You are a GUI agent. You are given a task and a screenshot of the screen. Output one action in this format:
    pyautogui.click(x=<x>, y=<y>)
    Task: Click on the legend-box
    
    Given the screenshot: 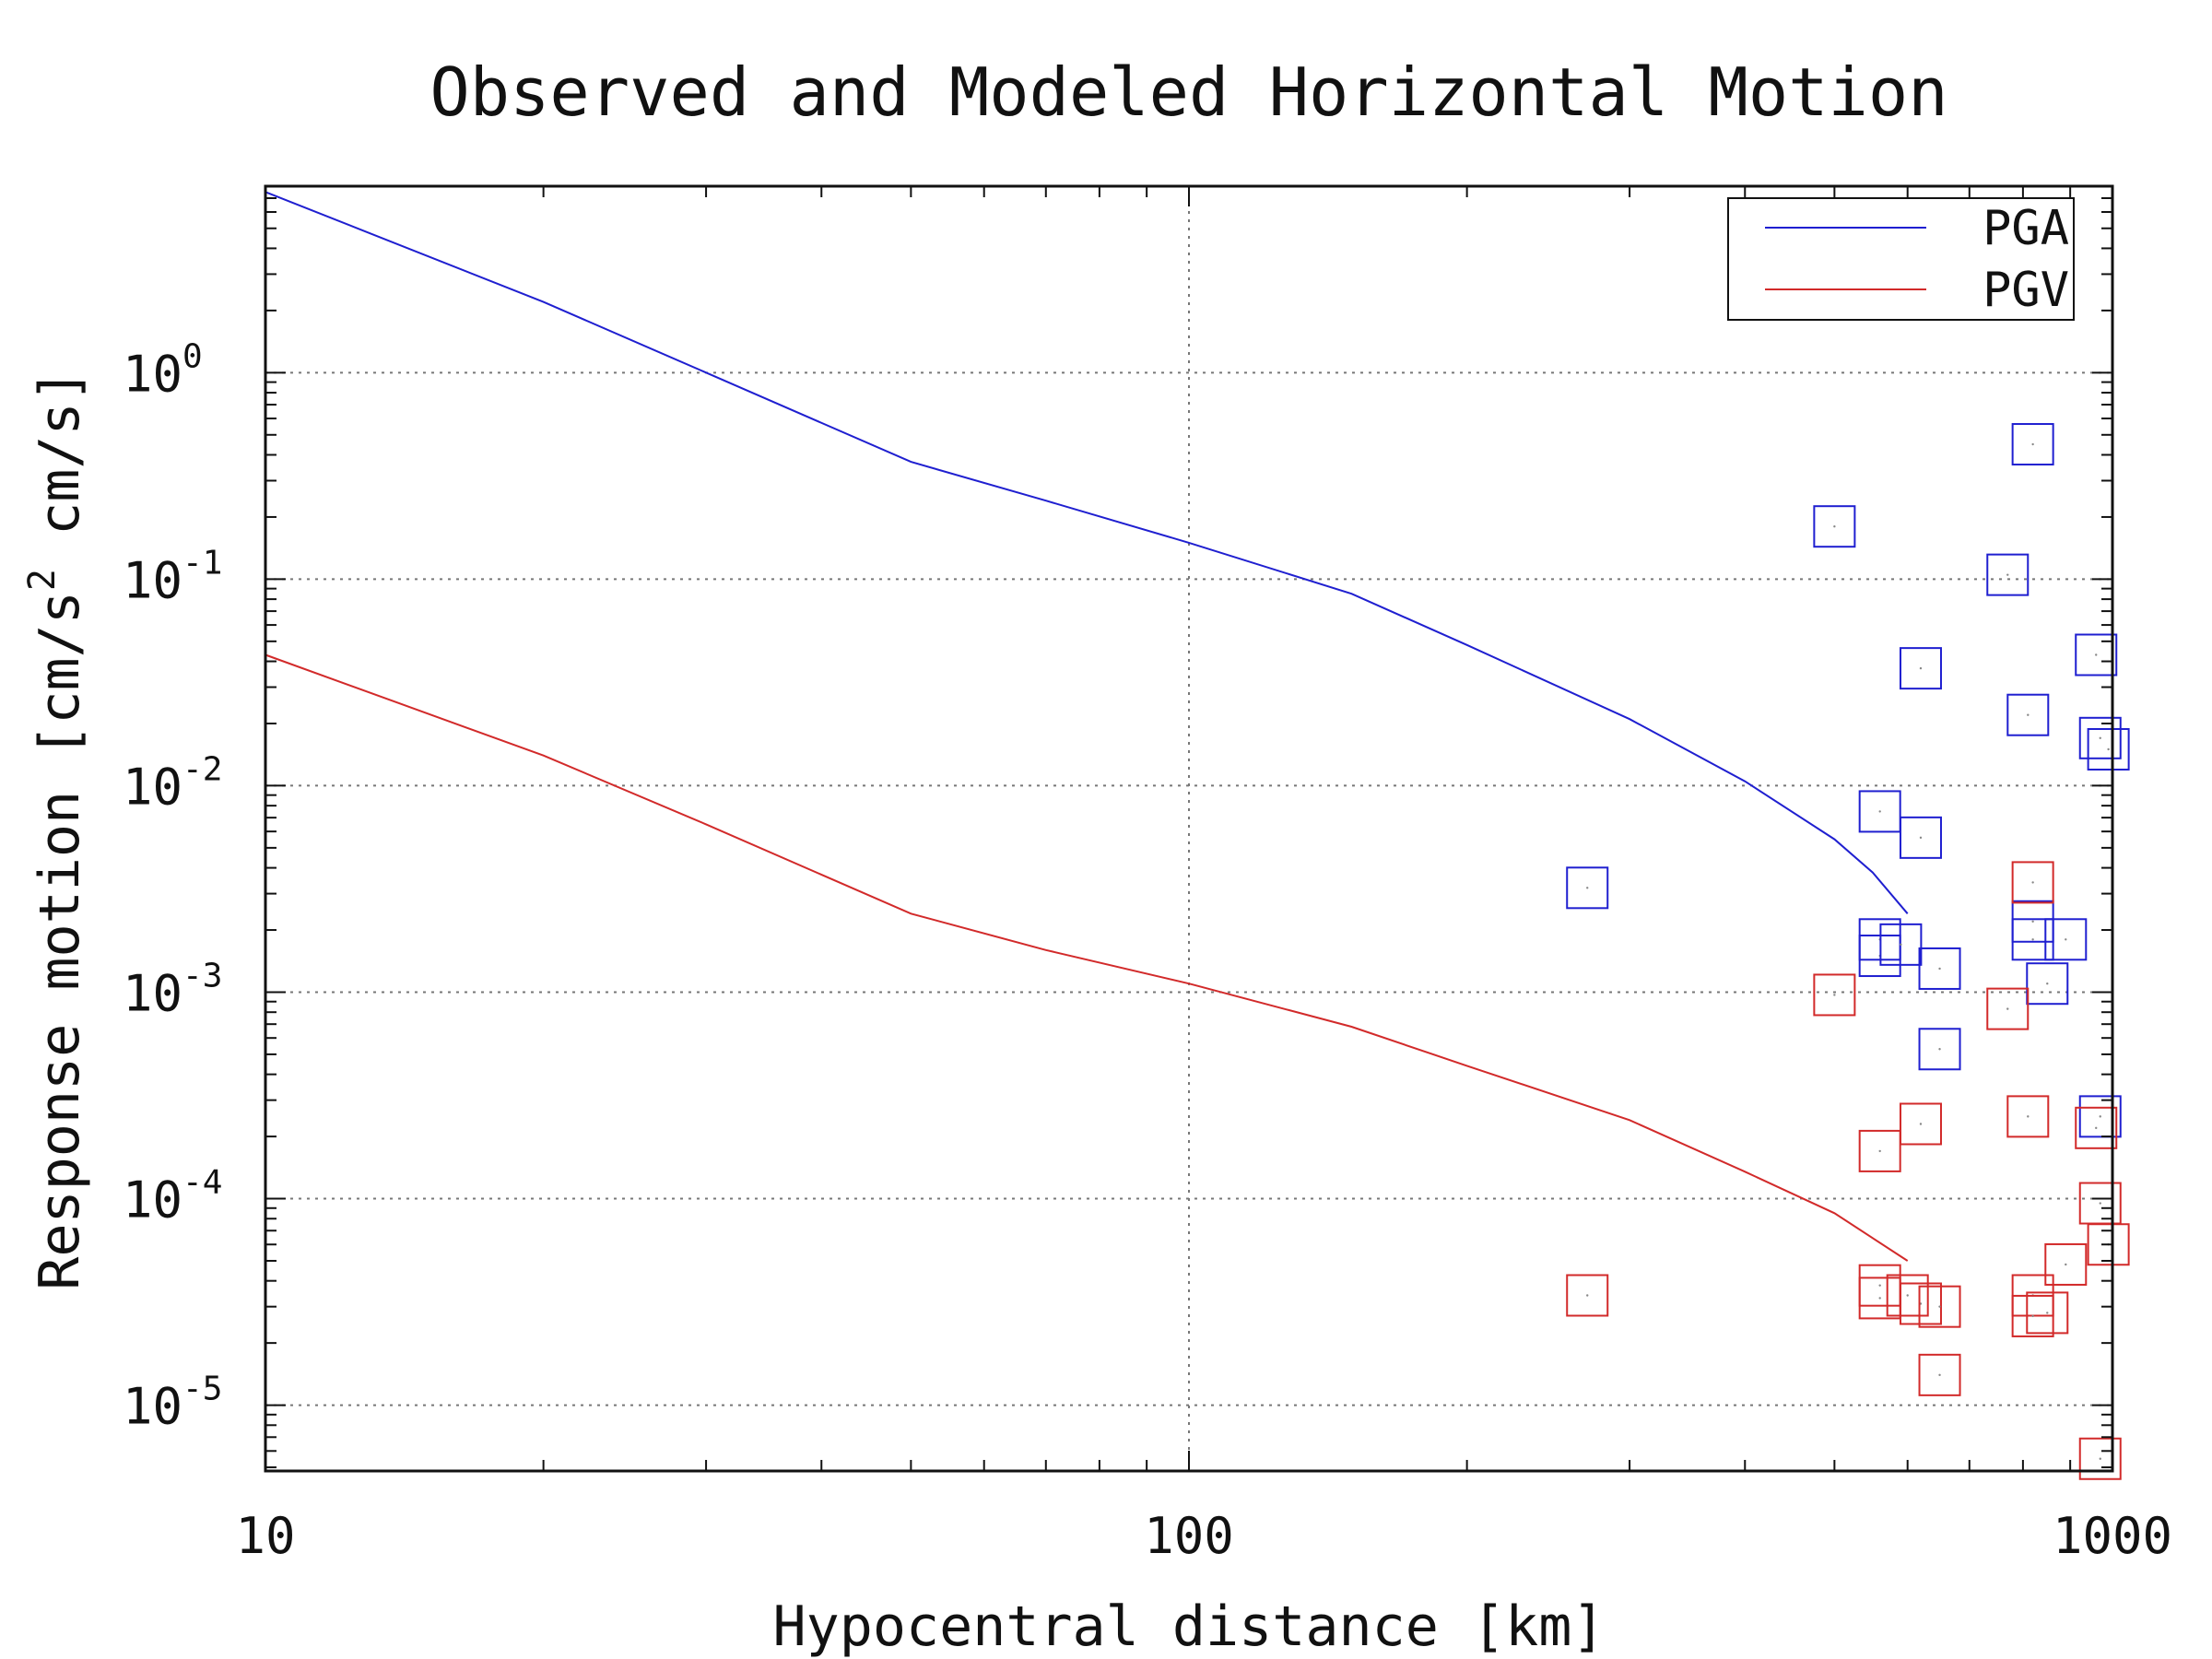 What is the action you would take?
    pyautogui.click(x=1901, y=259)
    